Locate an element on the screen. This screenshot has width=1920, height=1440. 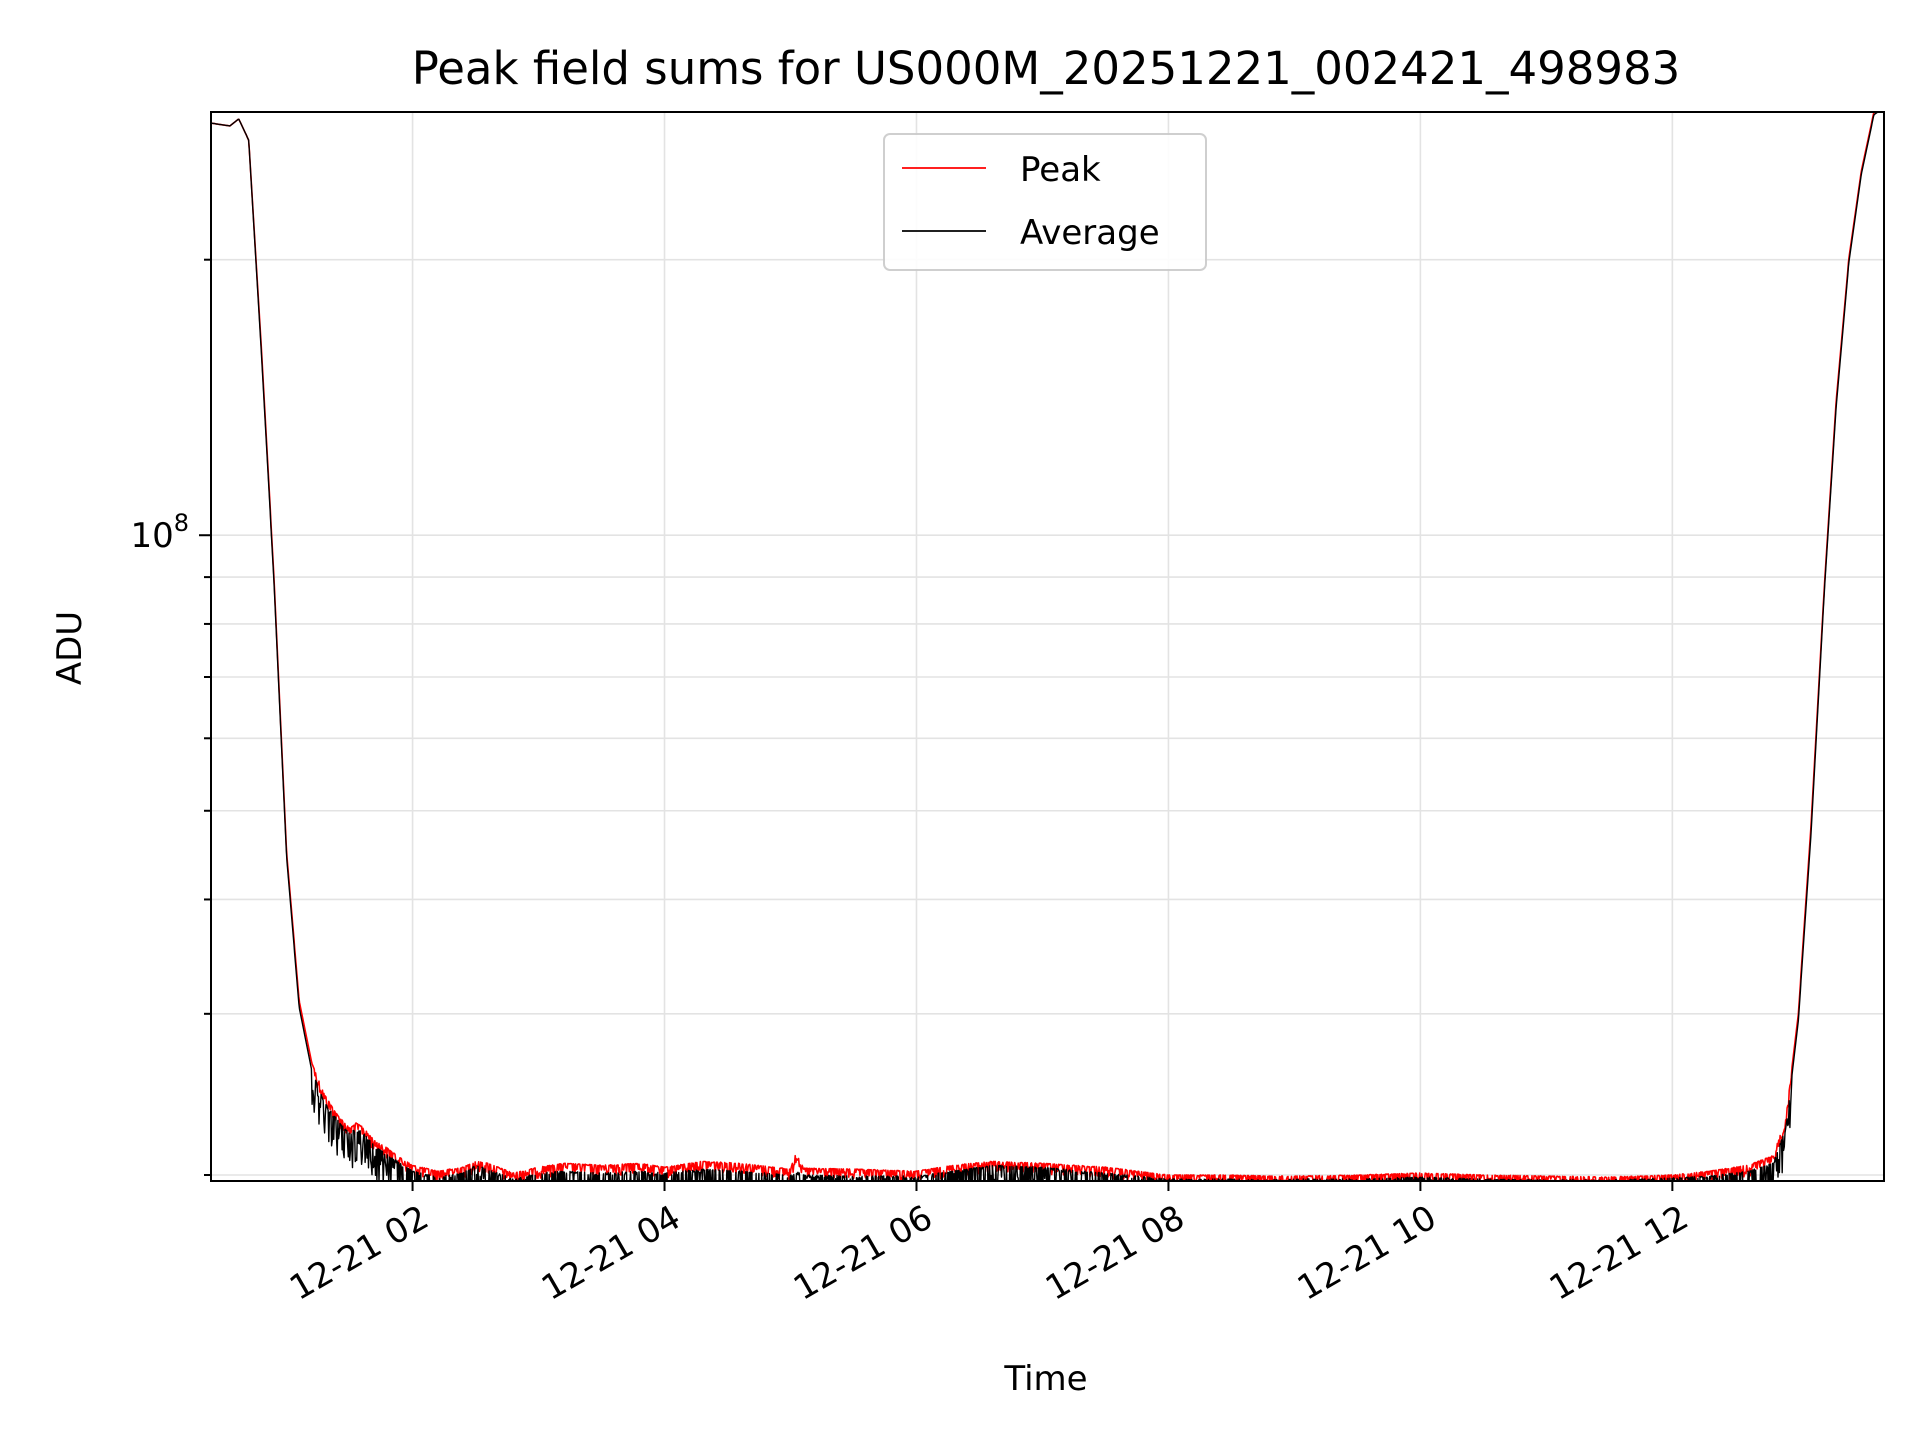
legend-label-average: Average is located at coordinates (1090, 233).